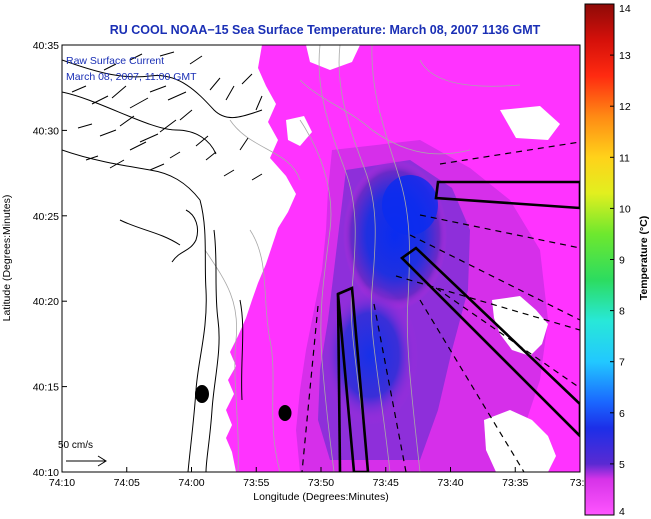 The height and width of the screenshot is (519, 651). Describe the element at coordinates (46, 302) in the screenshot. I see `y-tick-label: 40:20` at that location.